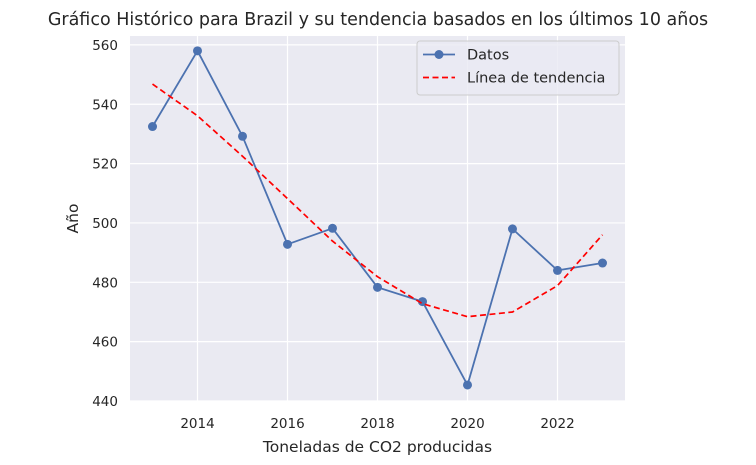 This screenshot has height=465, width=756. I want to click on x-tick-label: 2018, so click(377, 424).